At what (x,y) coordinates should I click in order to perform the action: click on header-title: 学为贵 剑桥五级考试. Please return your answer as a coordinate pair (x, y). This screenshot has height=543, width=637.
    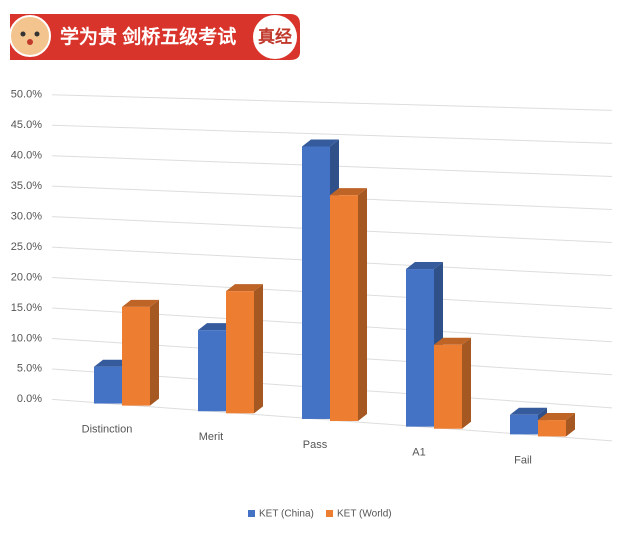
    Looking at the image, I should click on (148, 36).